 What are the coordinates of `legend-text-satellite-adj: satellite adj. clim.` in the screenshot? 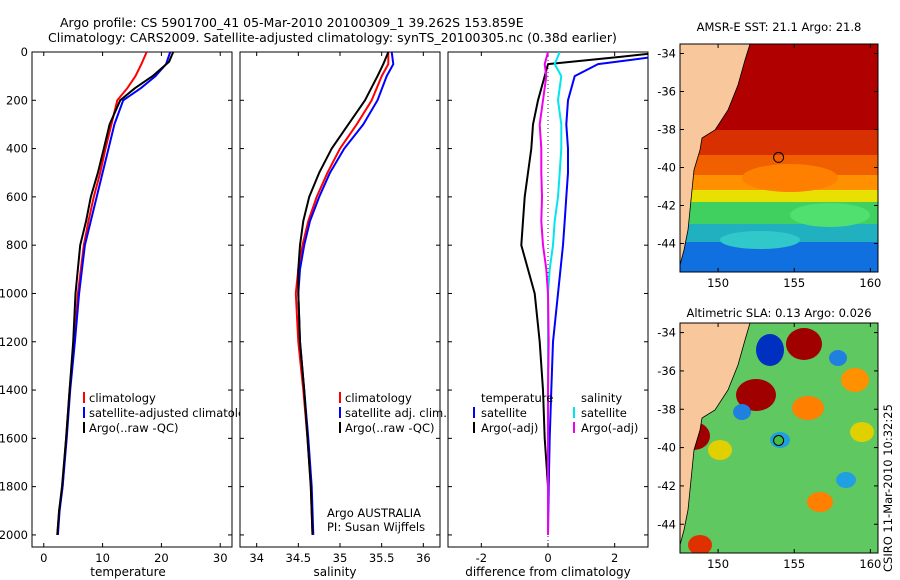 It's located at (396, 413).